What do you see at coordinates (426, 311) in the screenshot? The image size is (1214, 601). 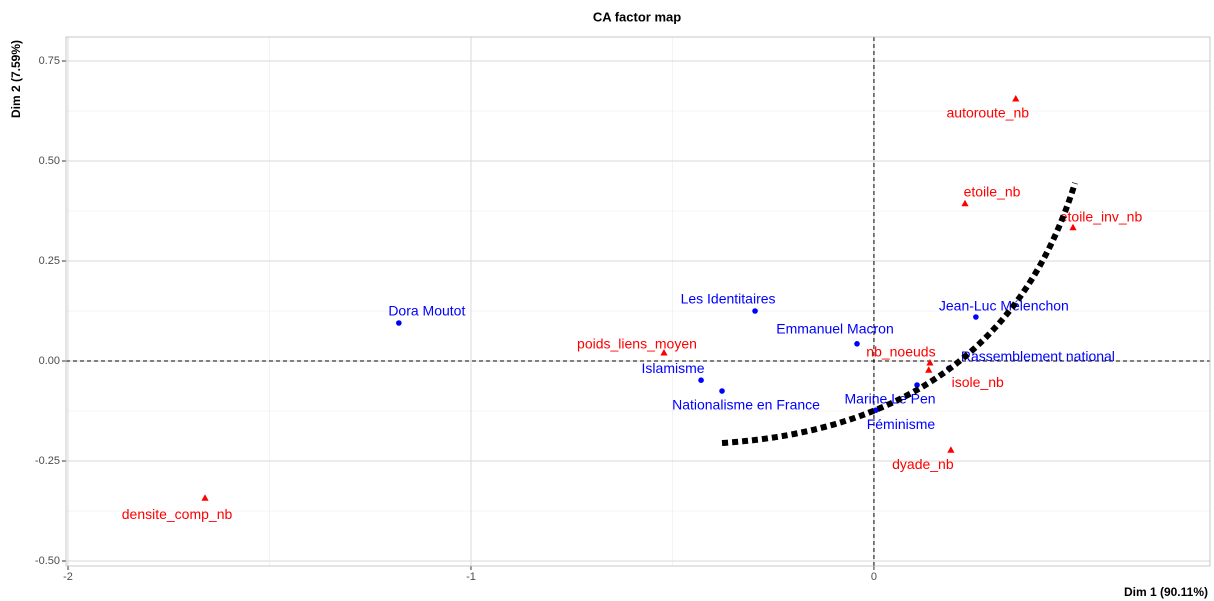 I see `point-label: Dora Moutot` at bounding box center [426, 311].